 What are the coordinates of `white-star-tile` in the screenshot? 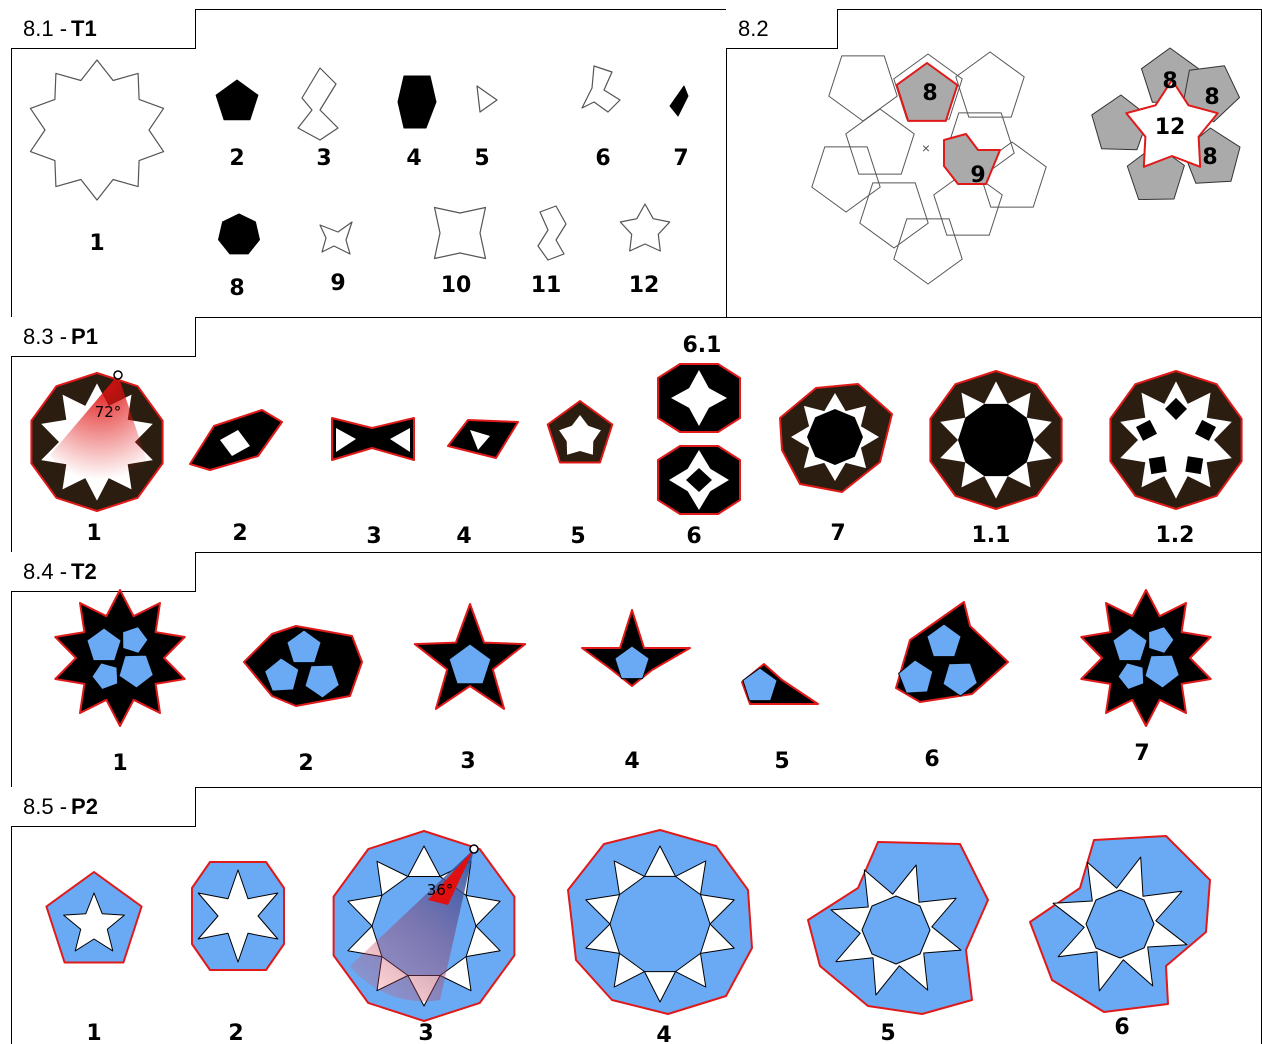 It's located at (1172, 123).